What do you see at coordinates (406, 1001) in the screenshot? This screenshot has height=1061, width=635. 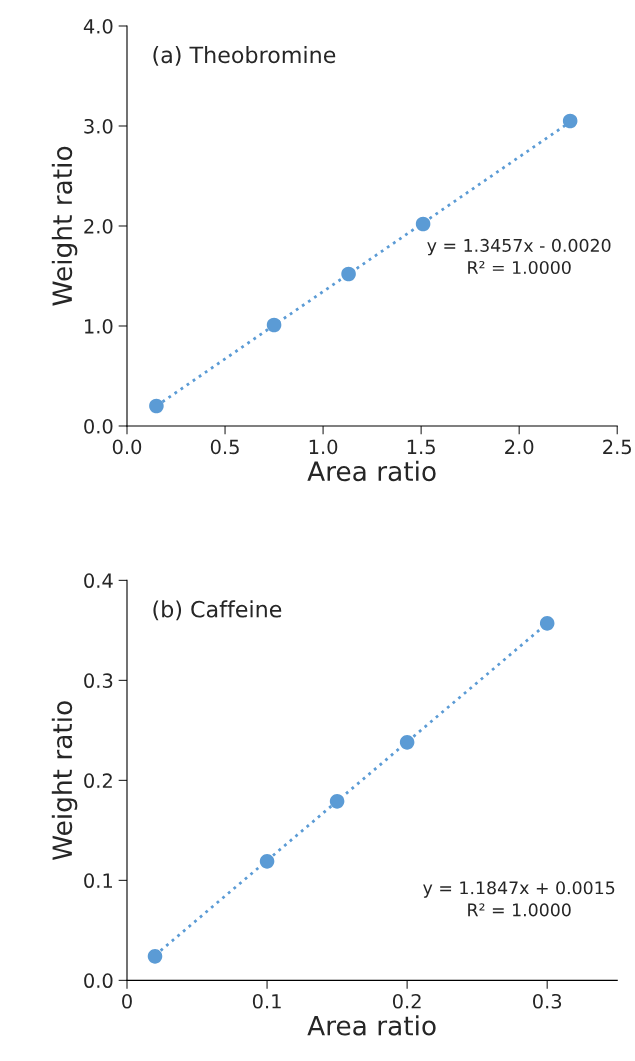 I see `x-tick-label: 0.2` at bounding box center [406, 1001].